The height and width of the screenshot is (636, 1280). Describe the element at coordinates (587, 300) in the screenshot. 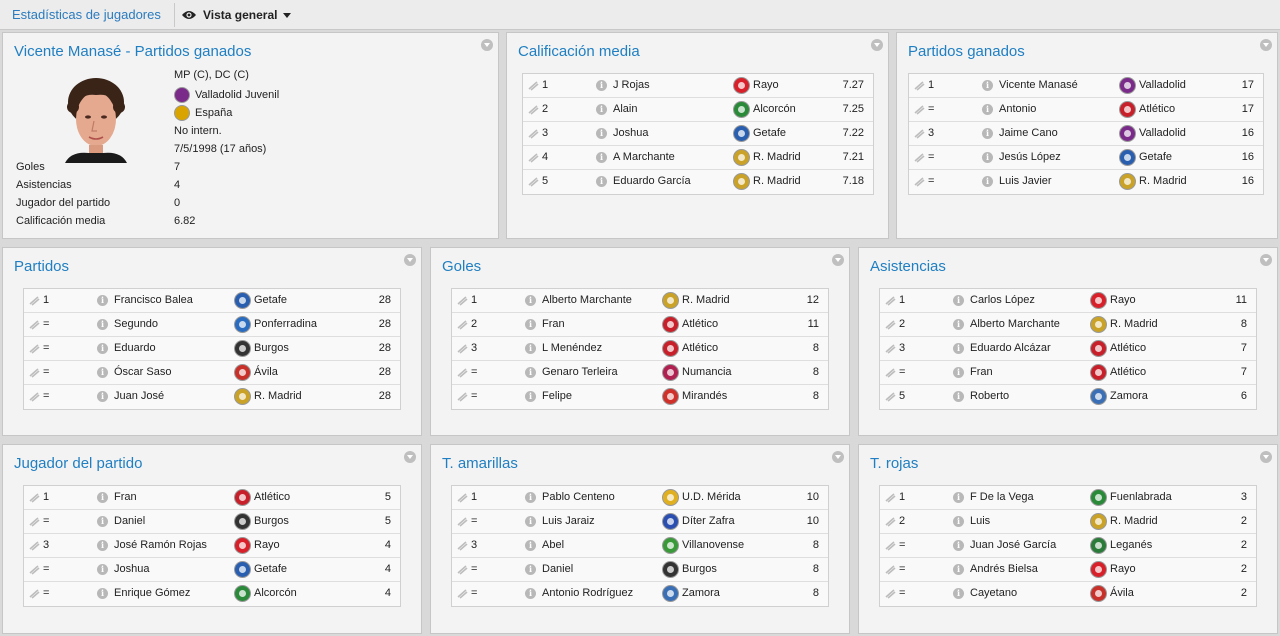

I see `player-name-link: Alberto Marchante` at that location.